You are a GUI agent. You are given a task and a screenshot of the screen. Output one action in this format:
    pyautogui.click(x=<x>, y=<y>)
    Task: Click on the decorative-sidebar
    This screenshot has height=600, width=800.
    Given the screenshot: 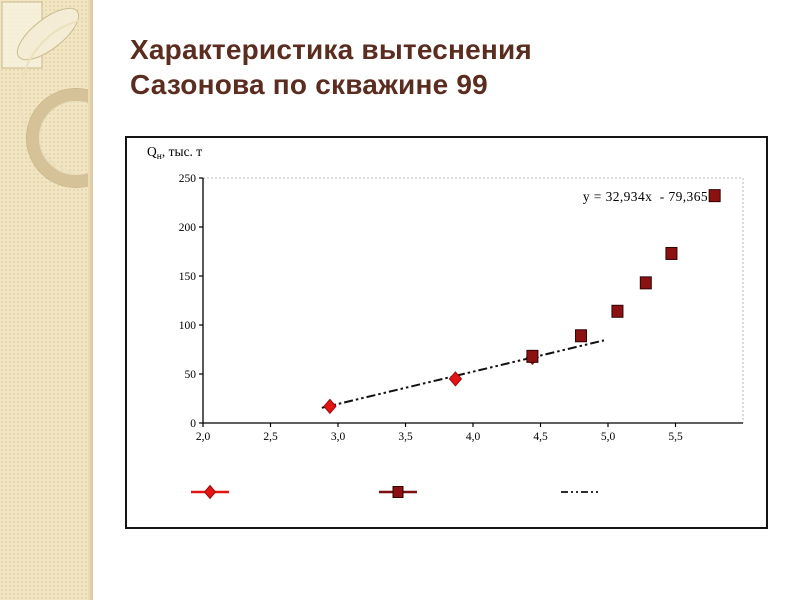 What is the action you would take?
    pyautogui.click(x=46, y=300)
    